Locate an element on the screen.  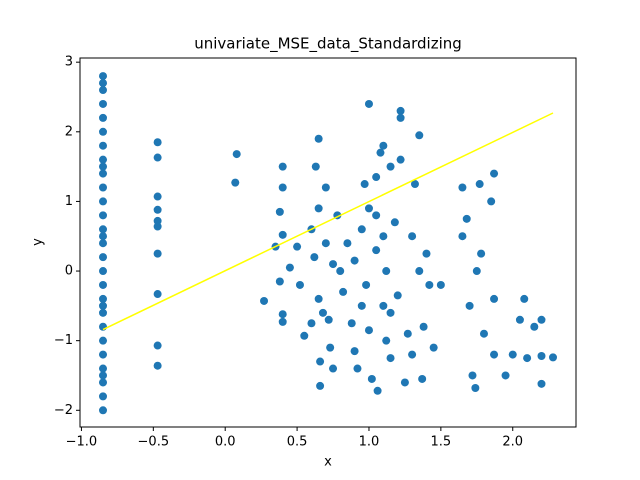
y-tick-label: 2 is located at coordinates (69, 131).